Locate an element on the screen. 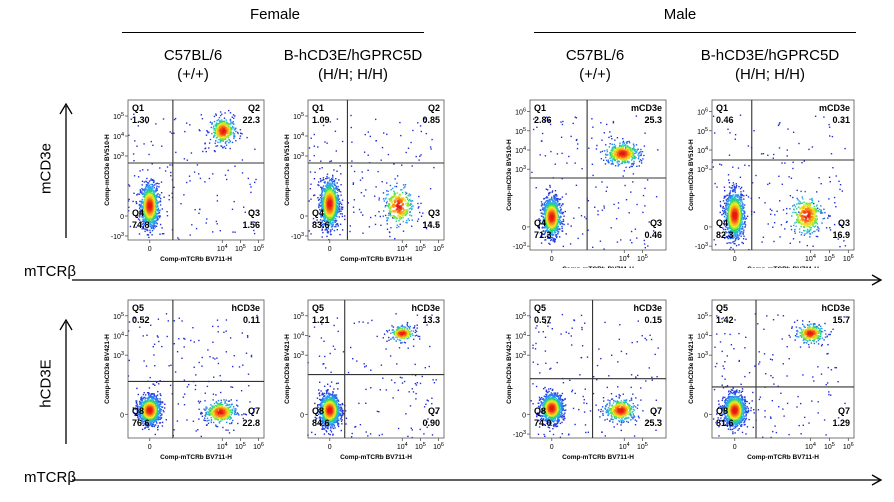 The height and width of the screenshot is (502, 894). plot-frame is located at coordinates (196, 170).